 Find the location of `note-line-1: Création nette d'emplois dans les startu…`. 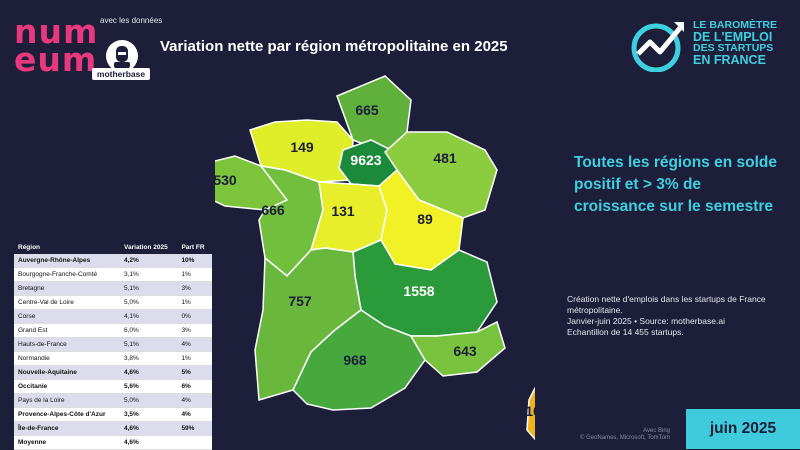

note-line-1: Création nette d'emplois dans les startu… is located at coordinates (666, 304).